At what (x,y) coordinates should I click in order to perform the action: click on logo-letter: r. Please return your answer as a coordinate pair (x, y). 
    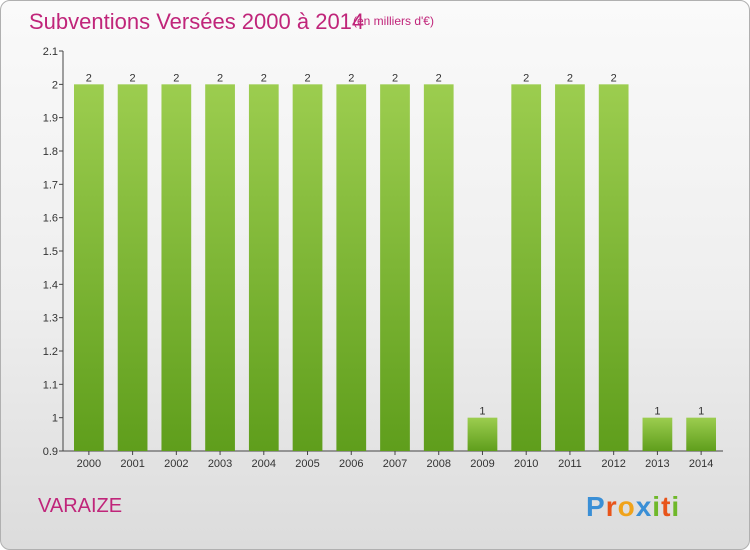
    Looking at the image, I should click on (611, 506).